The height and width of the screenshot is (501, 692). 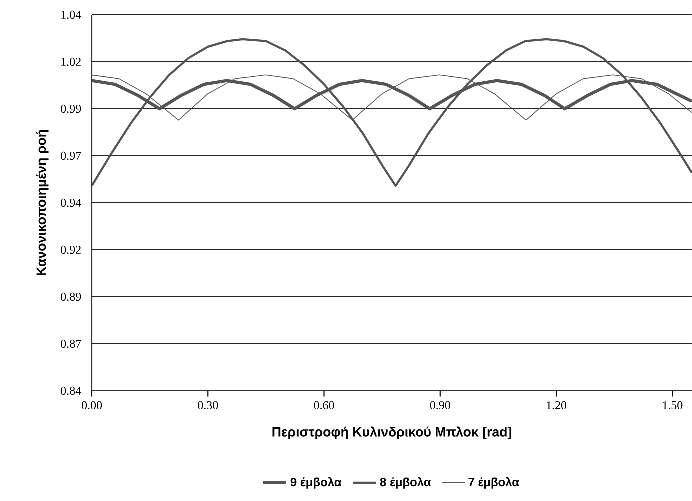 I want to click on x-tick-label: 1.20, so click(x=557, y=405).